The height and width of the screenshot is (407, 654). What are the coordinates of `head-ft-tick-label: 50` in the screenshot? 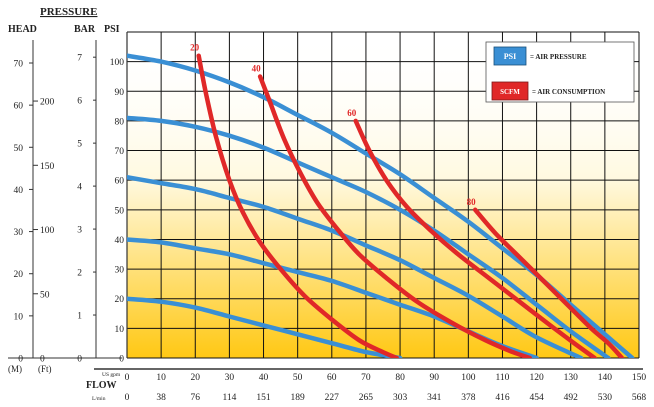 It's located at (45, 295).